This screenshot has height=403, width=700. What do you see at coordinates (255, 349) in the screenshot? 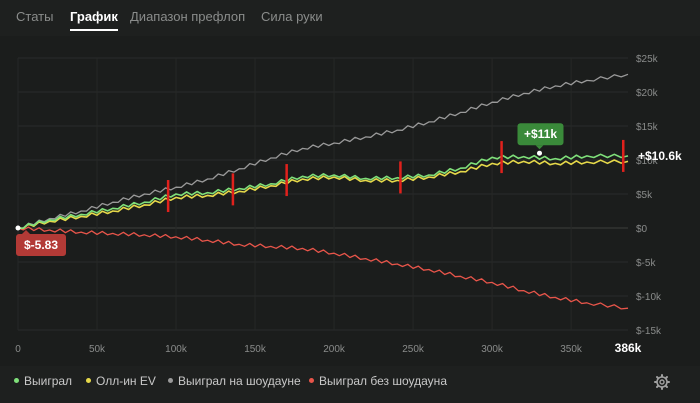
I see `x-tick-label: 150k` at bounding box center [255, 349].